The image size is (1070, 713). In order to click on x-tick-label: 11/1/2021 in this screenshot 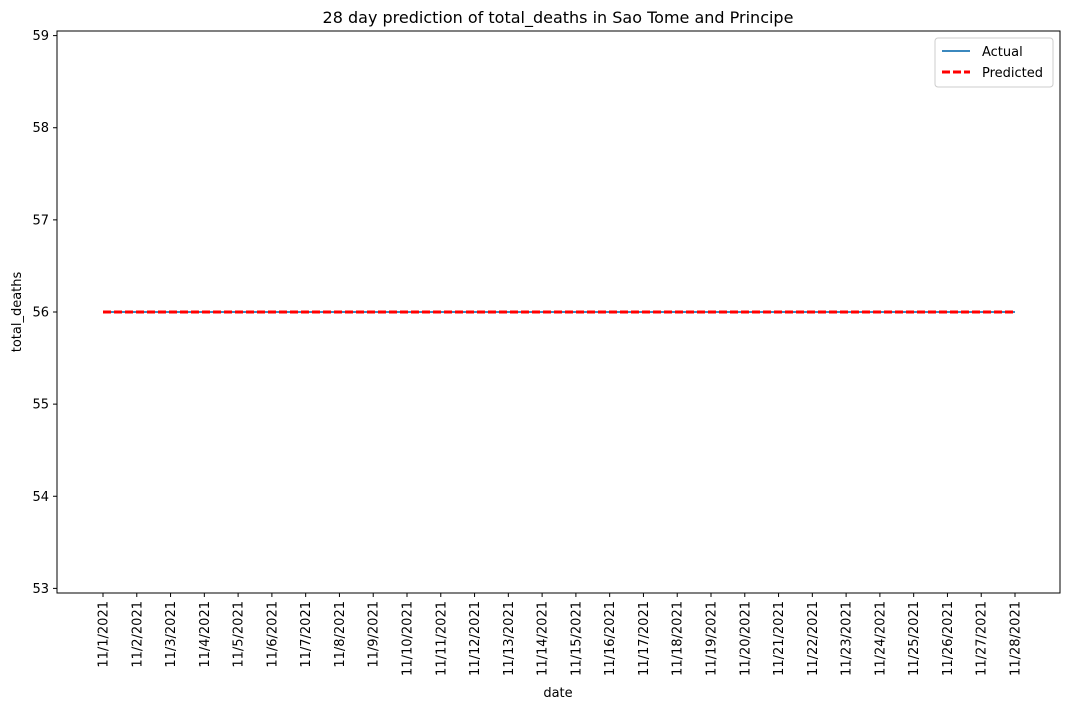, I will do `click(104, 634)`.